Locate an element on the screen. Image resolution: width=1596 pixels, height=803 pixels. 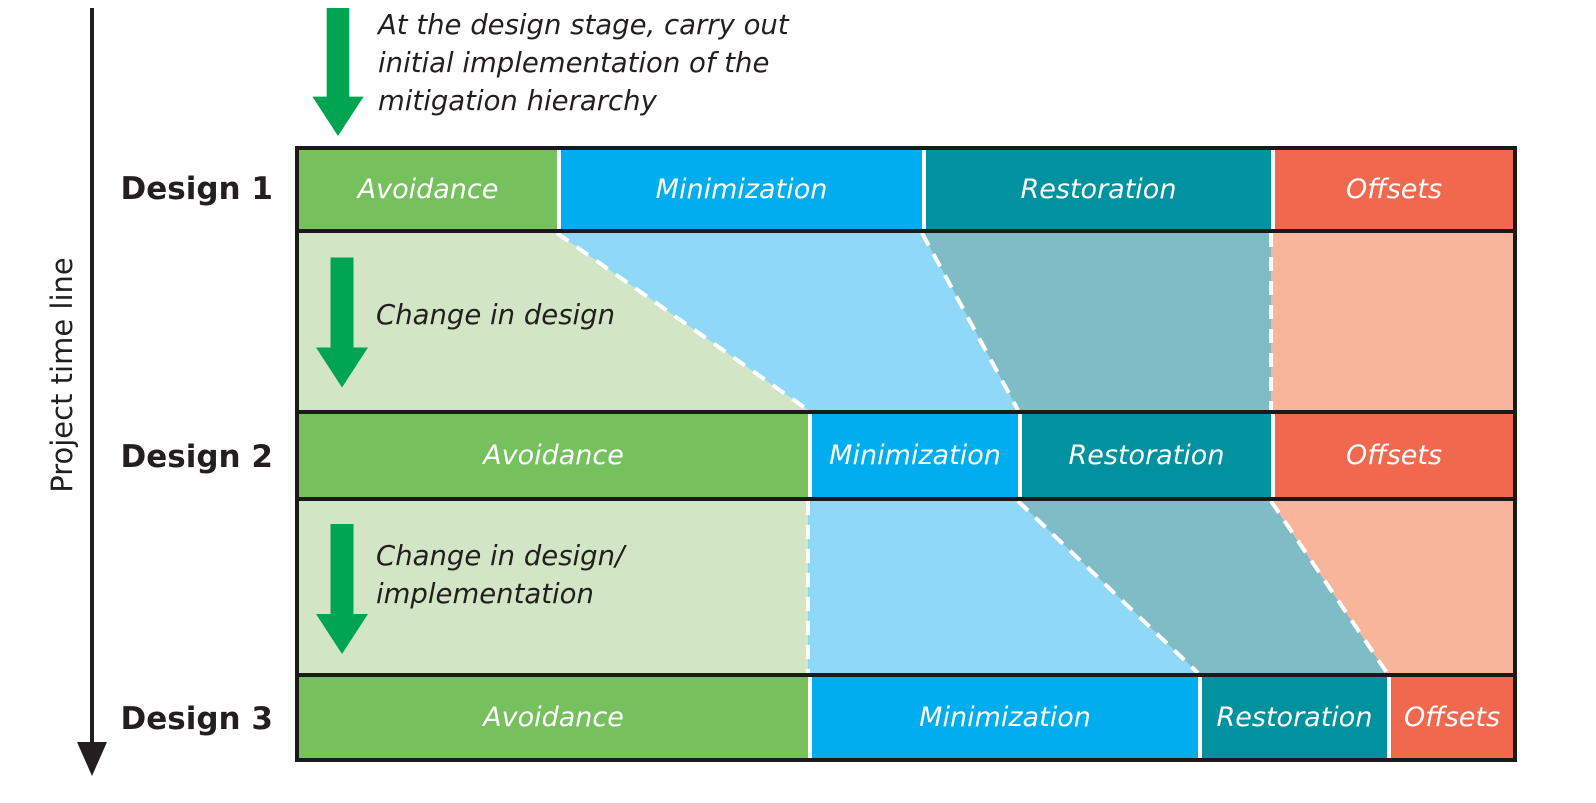
transition-2-annotation-line: implementation is located at coordinates (485, 594).